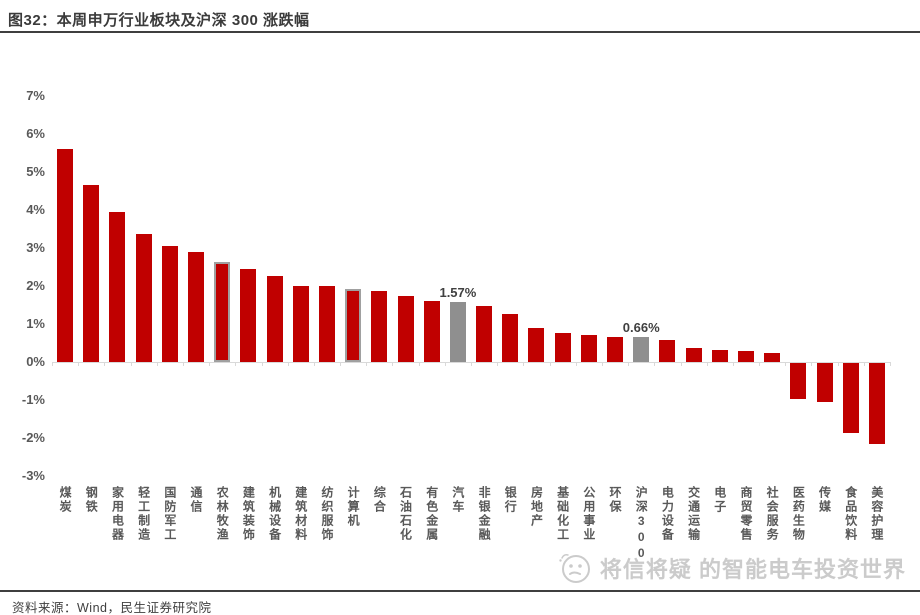 The height and width of the screenshot is (615, 920). I want to click on category-label-wrap: 机械设备, so click(275, 536).